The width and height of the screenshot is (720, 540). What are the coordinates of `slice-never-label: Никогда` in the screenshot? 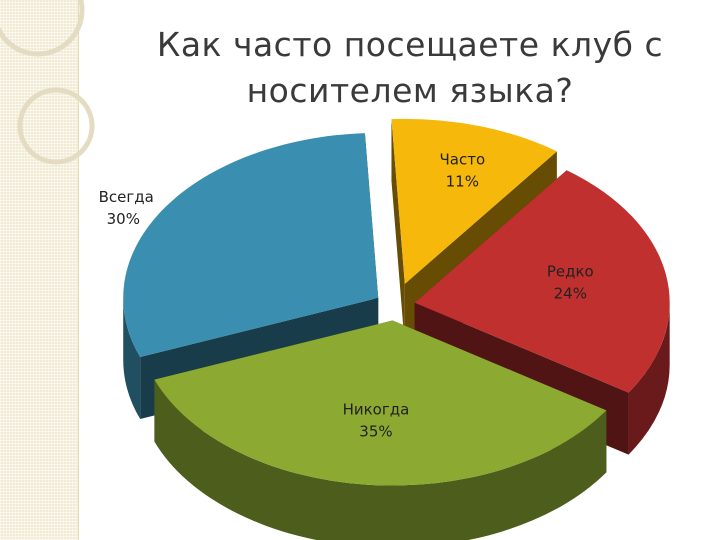 It's located at (376, 409).